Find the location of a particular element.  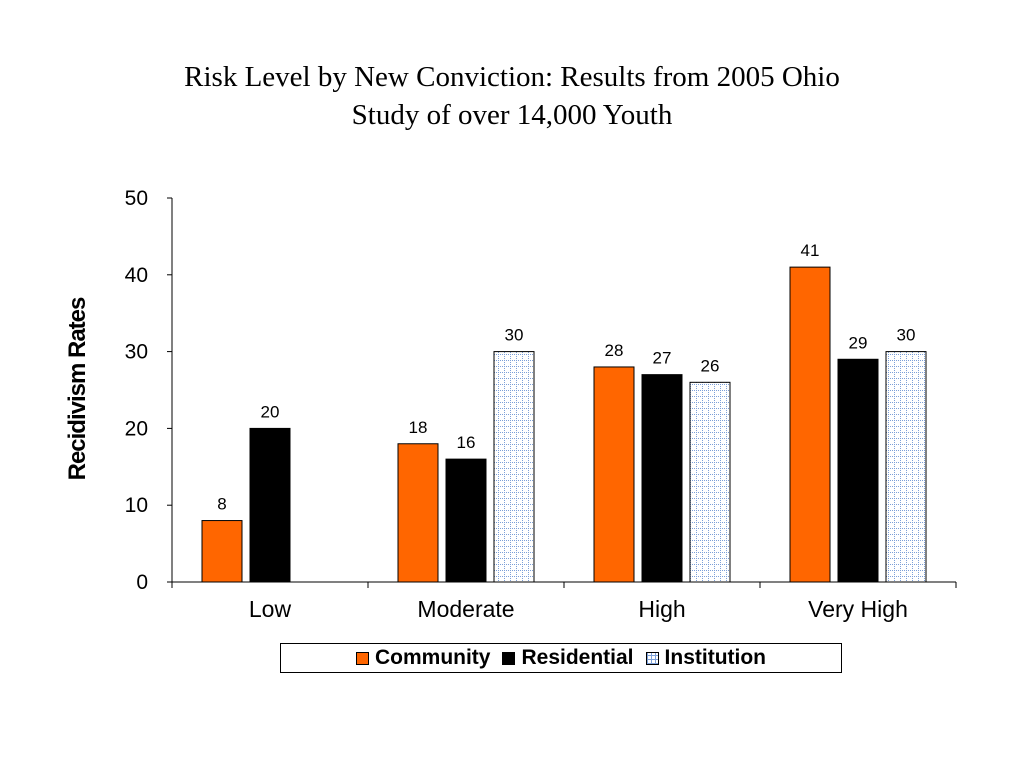

legend-swatch-institution is located at coordinates (652, 658).